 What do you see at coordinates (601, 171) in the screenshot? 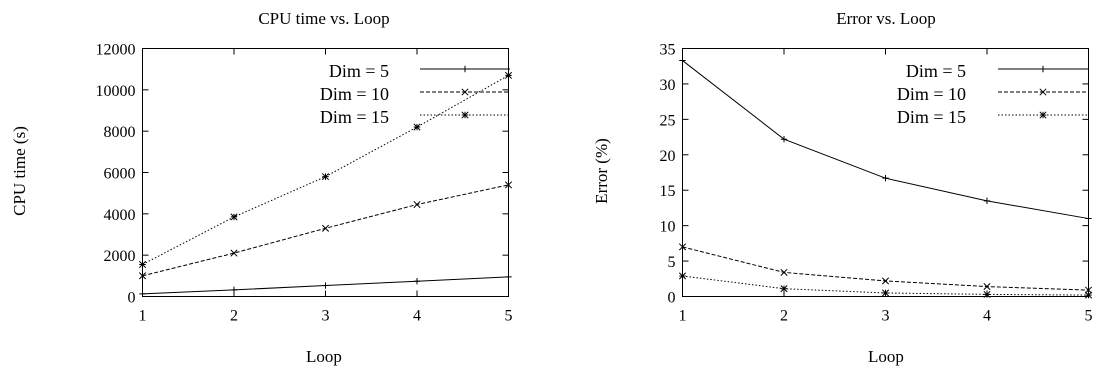
I see `y-axis-label: Error (%)` at bounding box center [601, 171].